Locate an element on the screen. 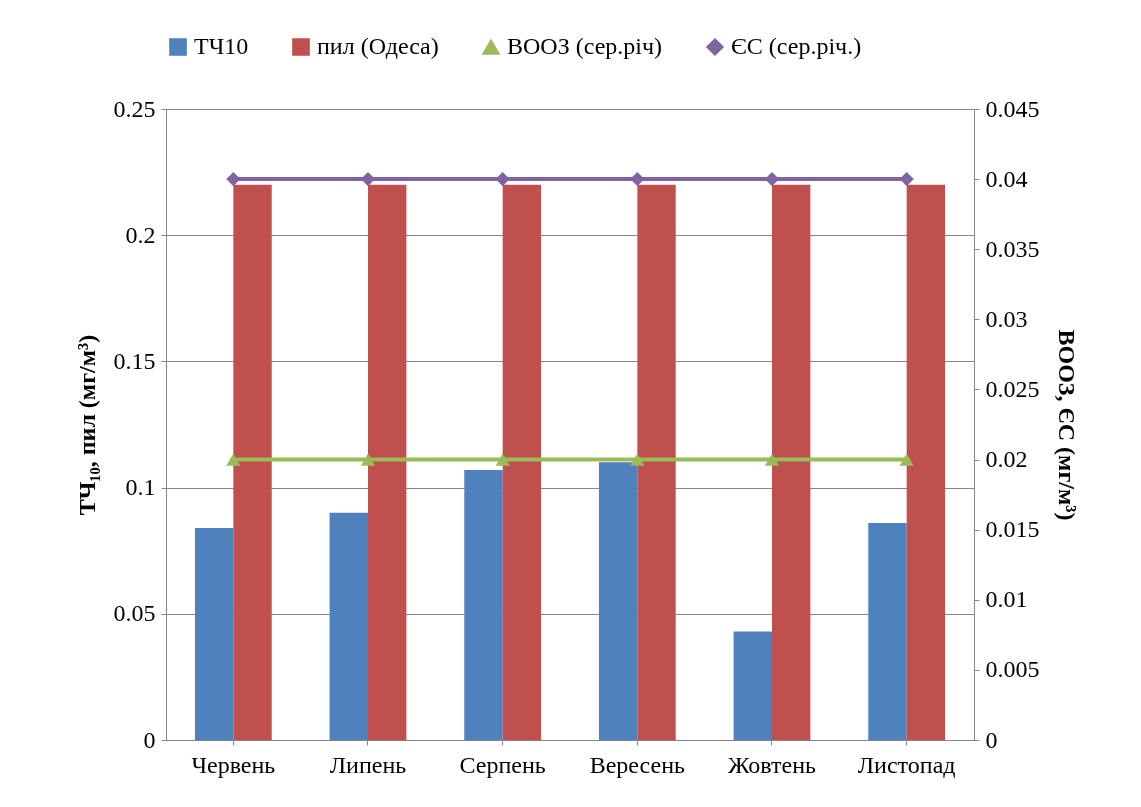  legend-label: ЄС (сер.річ.) is located at coordinates (796, 46).